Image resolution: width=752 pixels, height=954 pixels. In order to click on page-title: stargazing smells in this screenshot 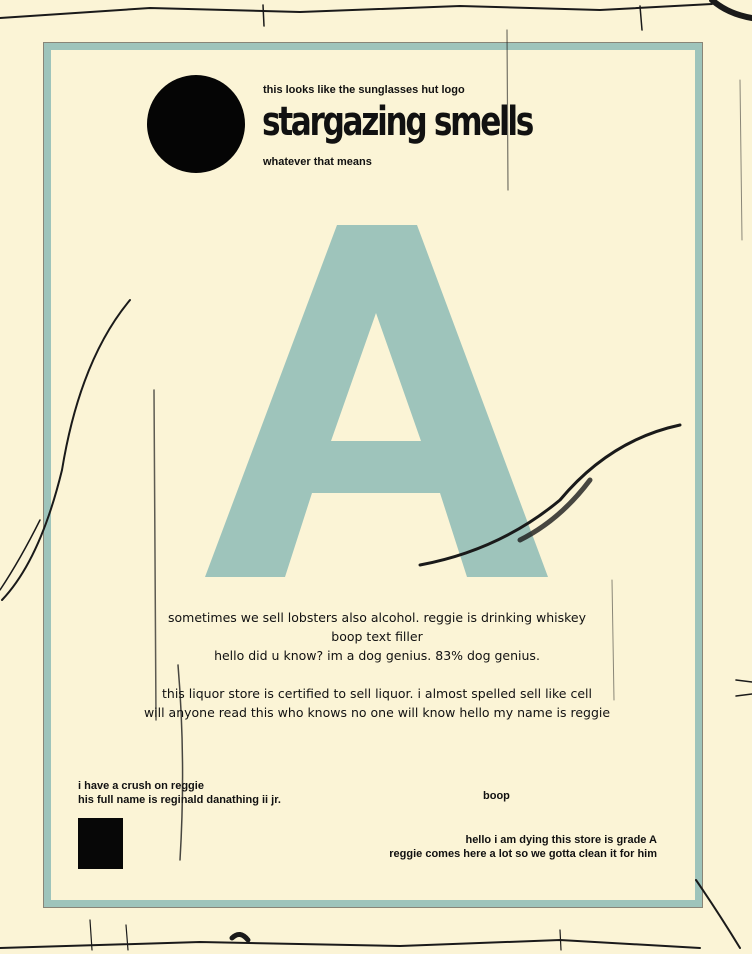, I will do `click(398, 122)`.